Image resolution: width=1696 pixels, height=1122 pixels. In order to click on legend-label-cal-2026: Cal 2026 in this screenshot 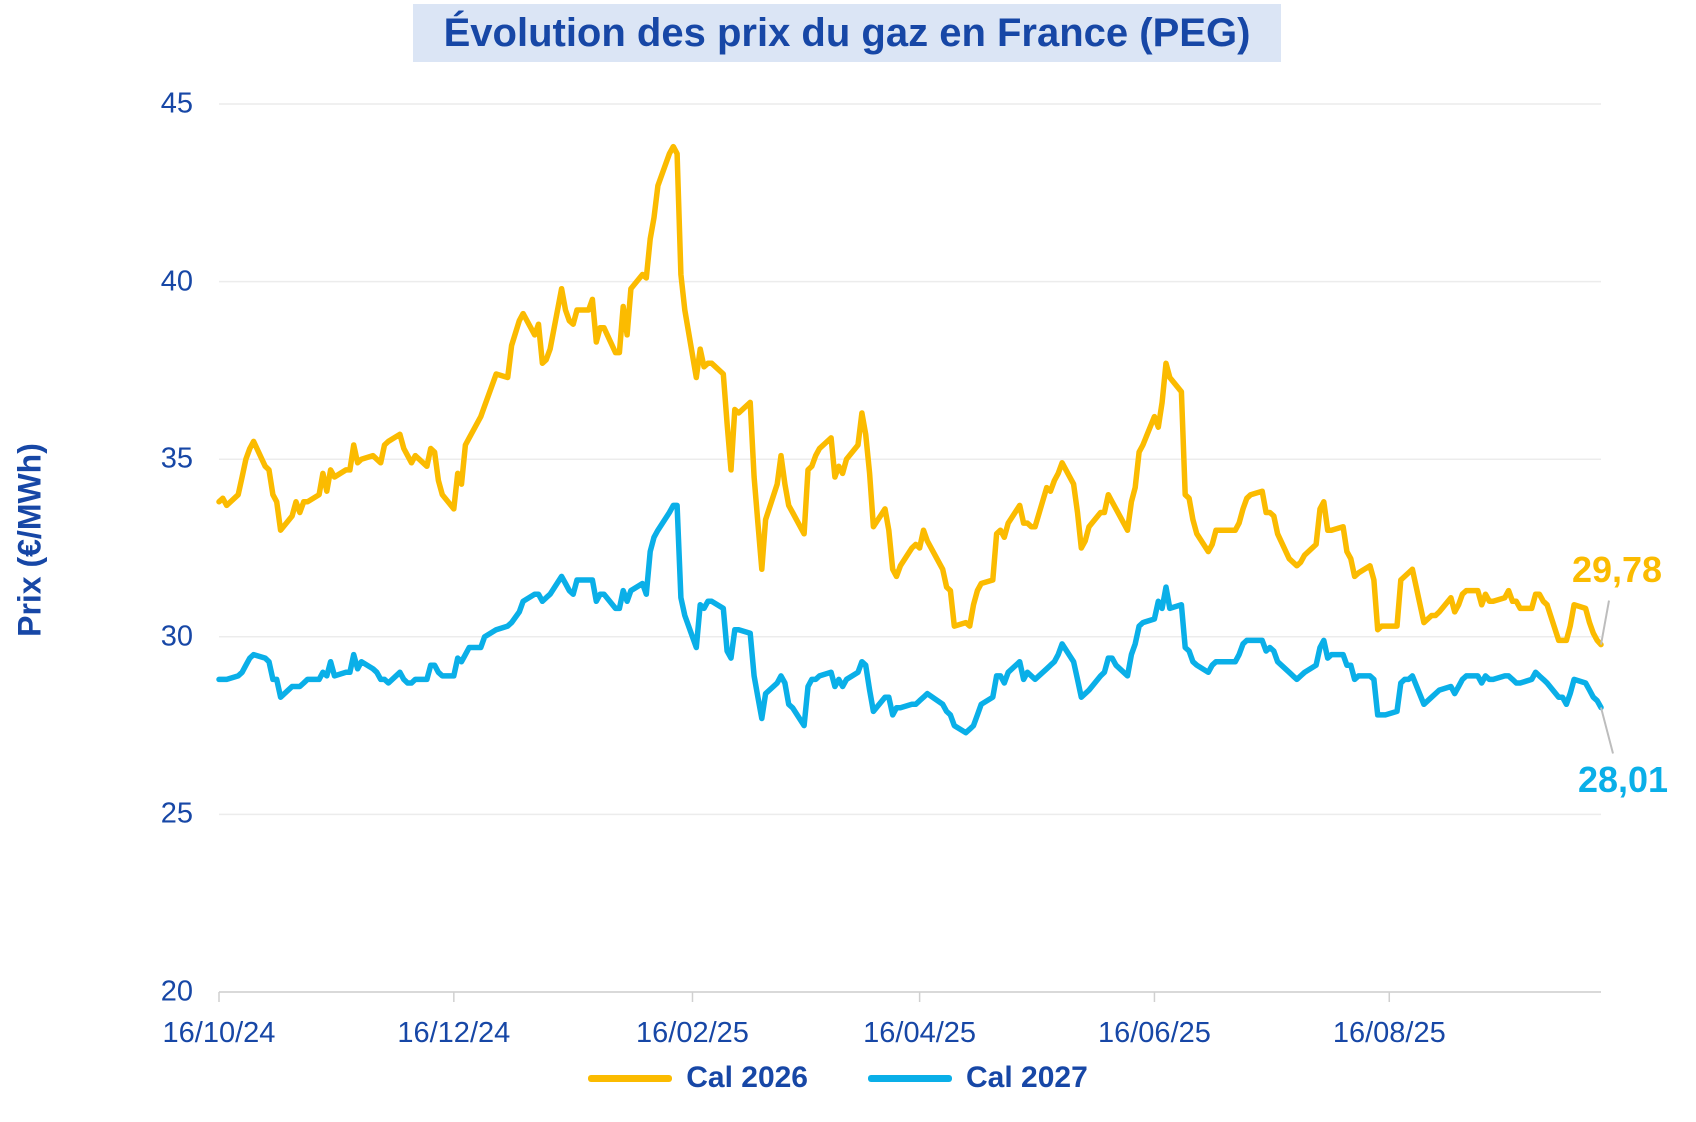, I will do `click(747, 1077)`.